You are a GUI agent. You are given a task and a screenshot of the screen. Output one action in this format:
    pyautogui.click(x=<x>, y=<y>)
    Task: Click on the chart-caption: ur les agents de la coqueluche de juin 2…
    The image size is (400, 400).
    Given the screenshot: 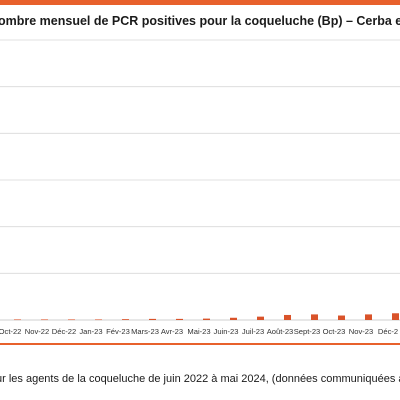 What is the action you would take?
    pyautogui.click(x=200, y=379)
    